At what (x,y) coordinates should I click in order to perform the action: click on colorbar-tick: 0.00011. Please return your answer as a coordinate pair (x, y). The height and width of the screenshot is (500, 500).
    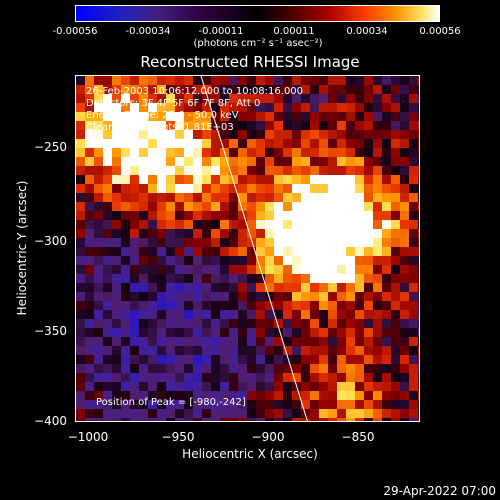
    Looking at the image, I should click on (294, 31).